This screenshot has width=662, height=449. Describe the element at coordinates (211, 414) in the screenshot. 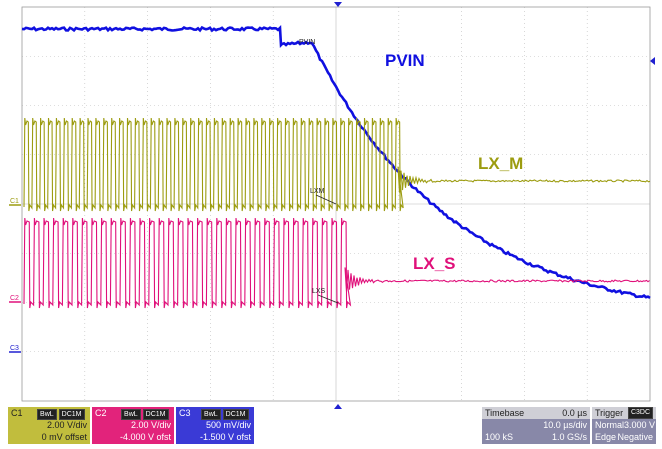

I see `c3-bw-badge: BwL` at that location.